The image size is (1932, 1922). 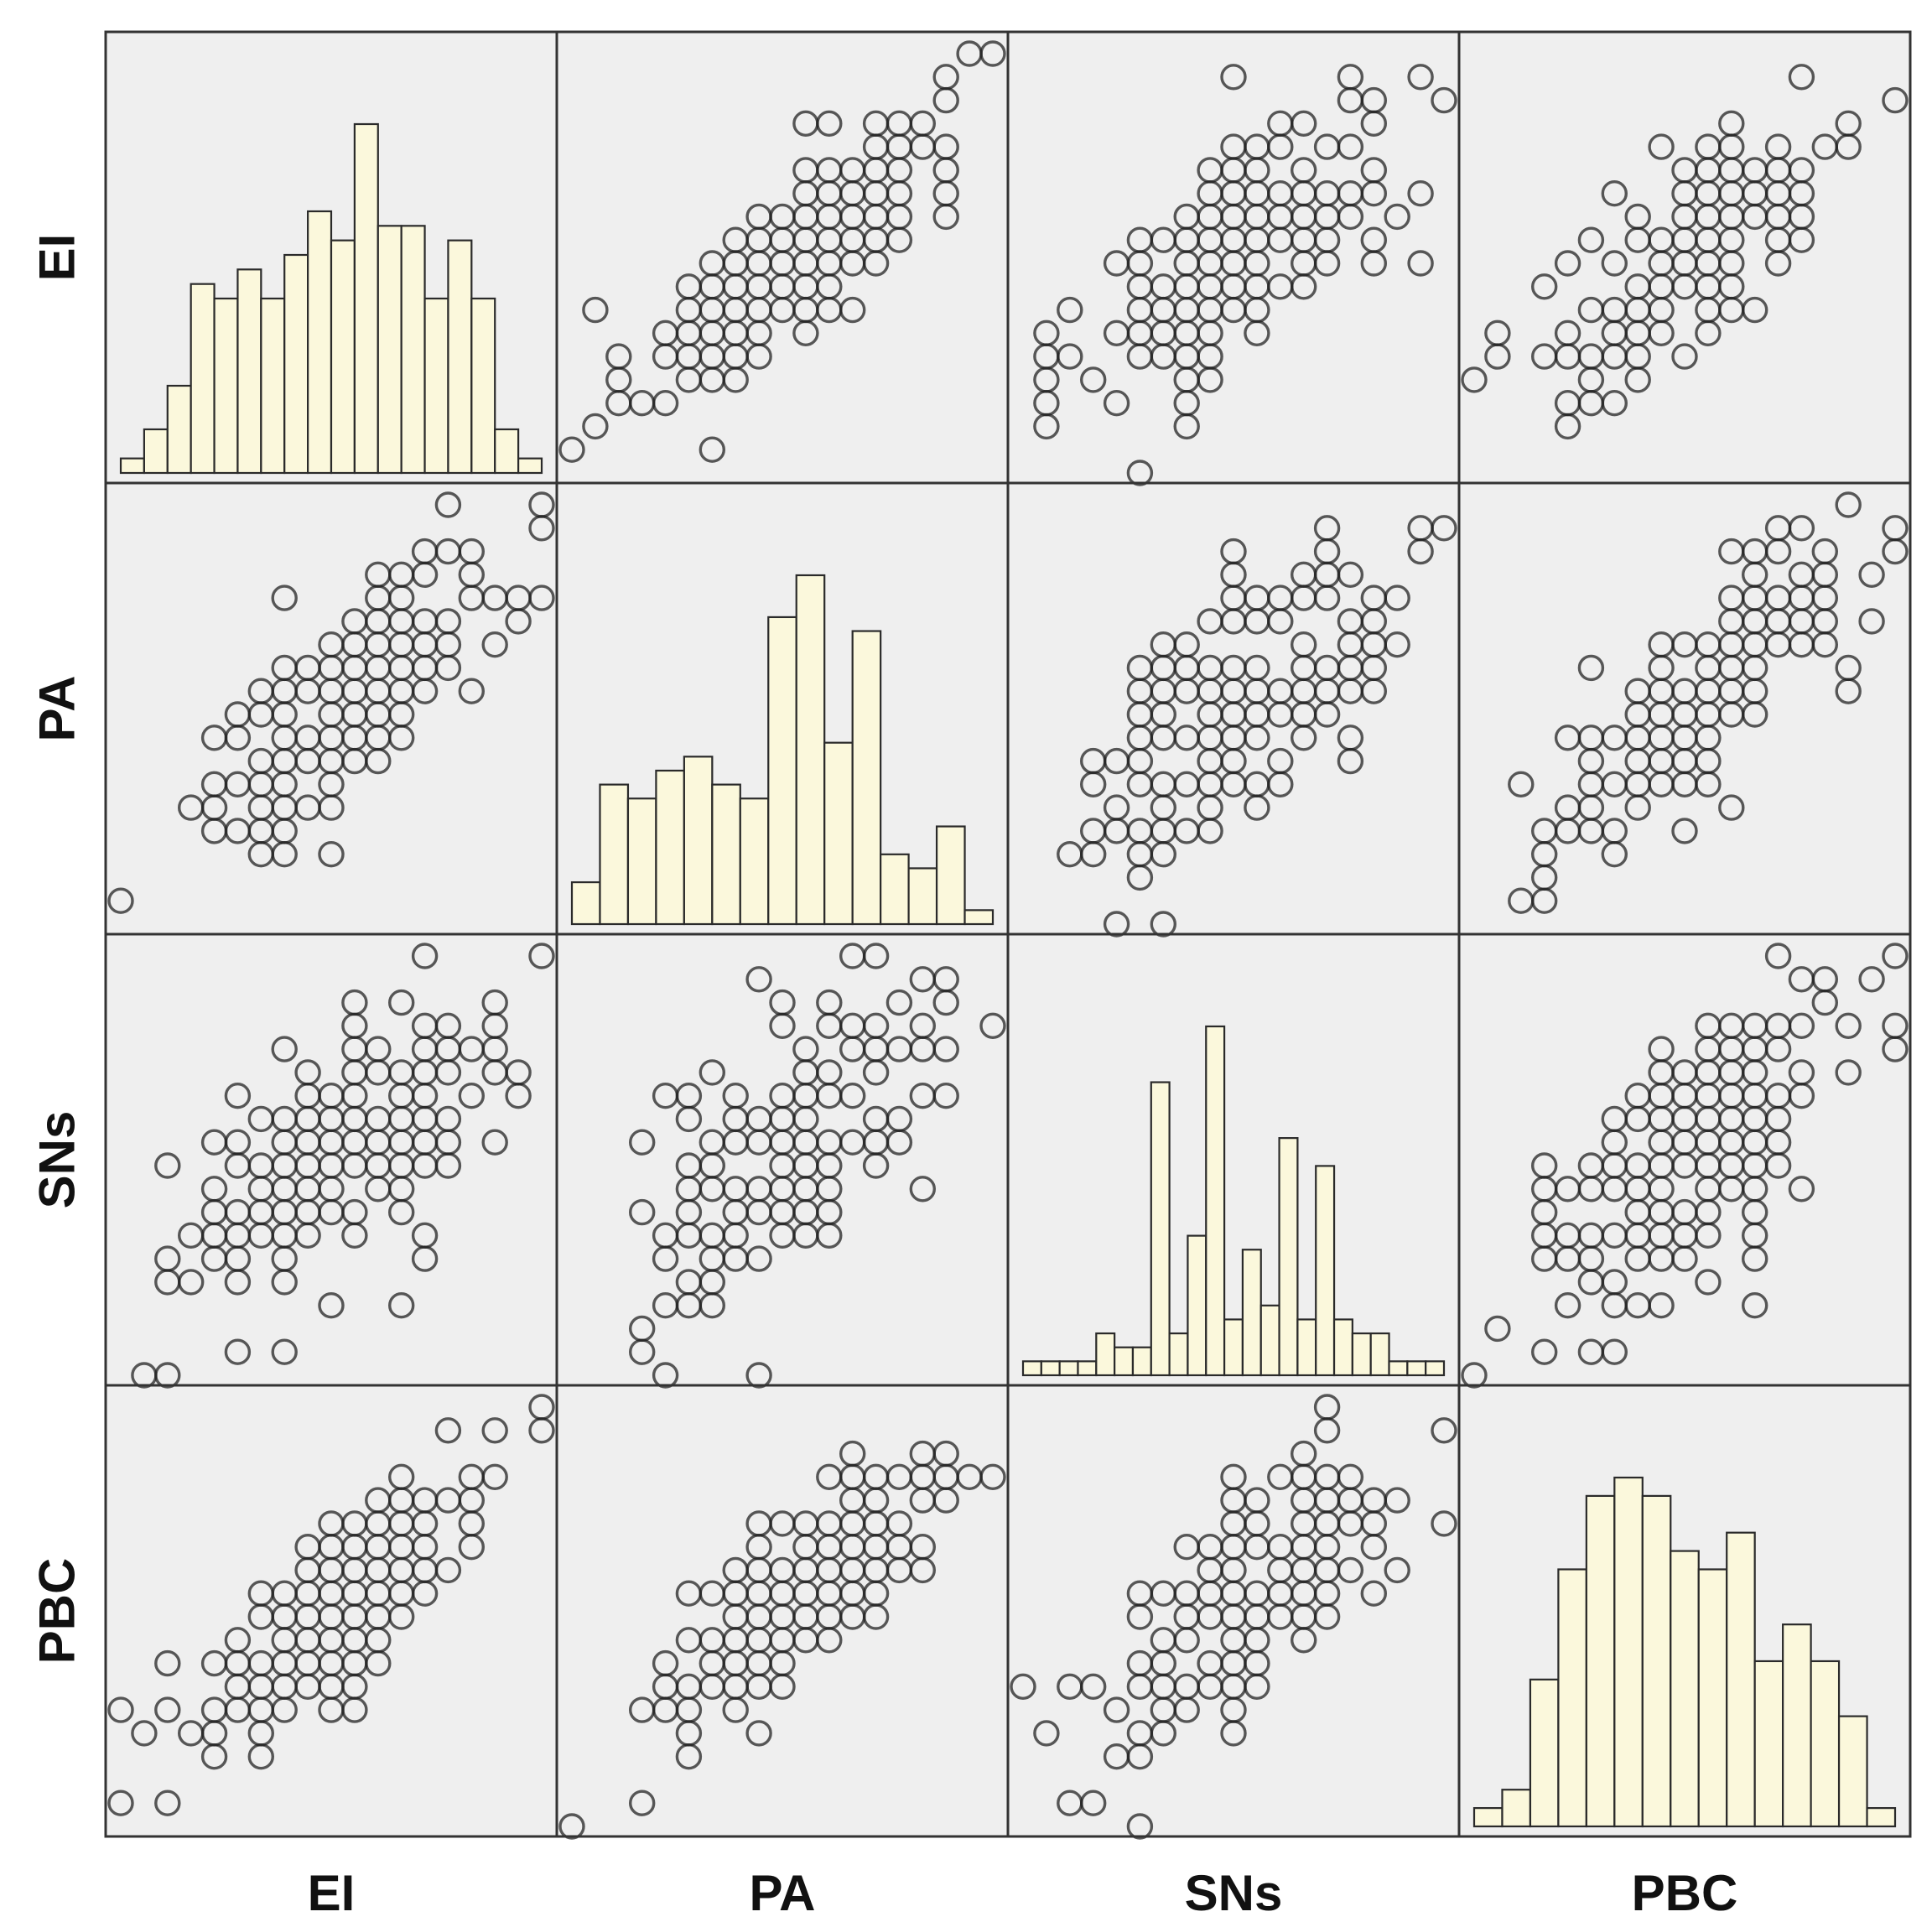 I want to click on panel-PA-PBC, so click(x=1684, y=708).